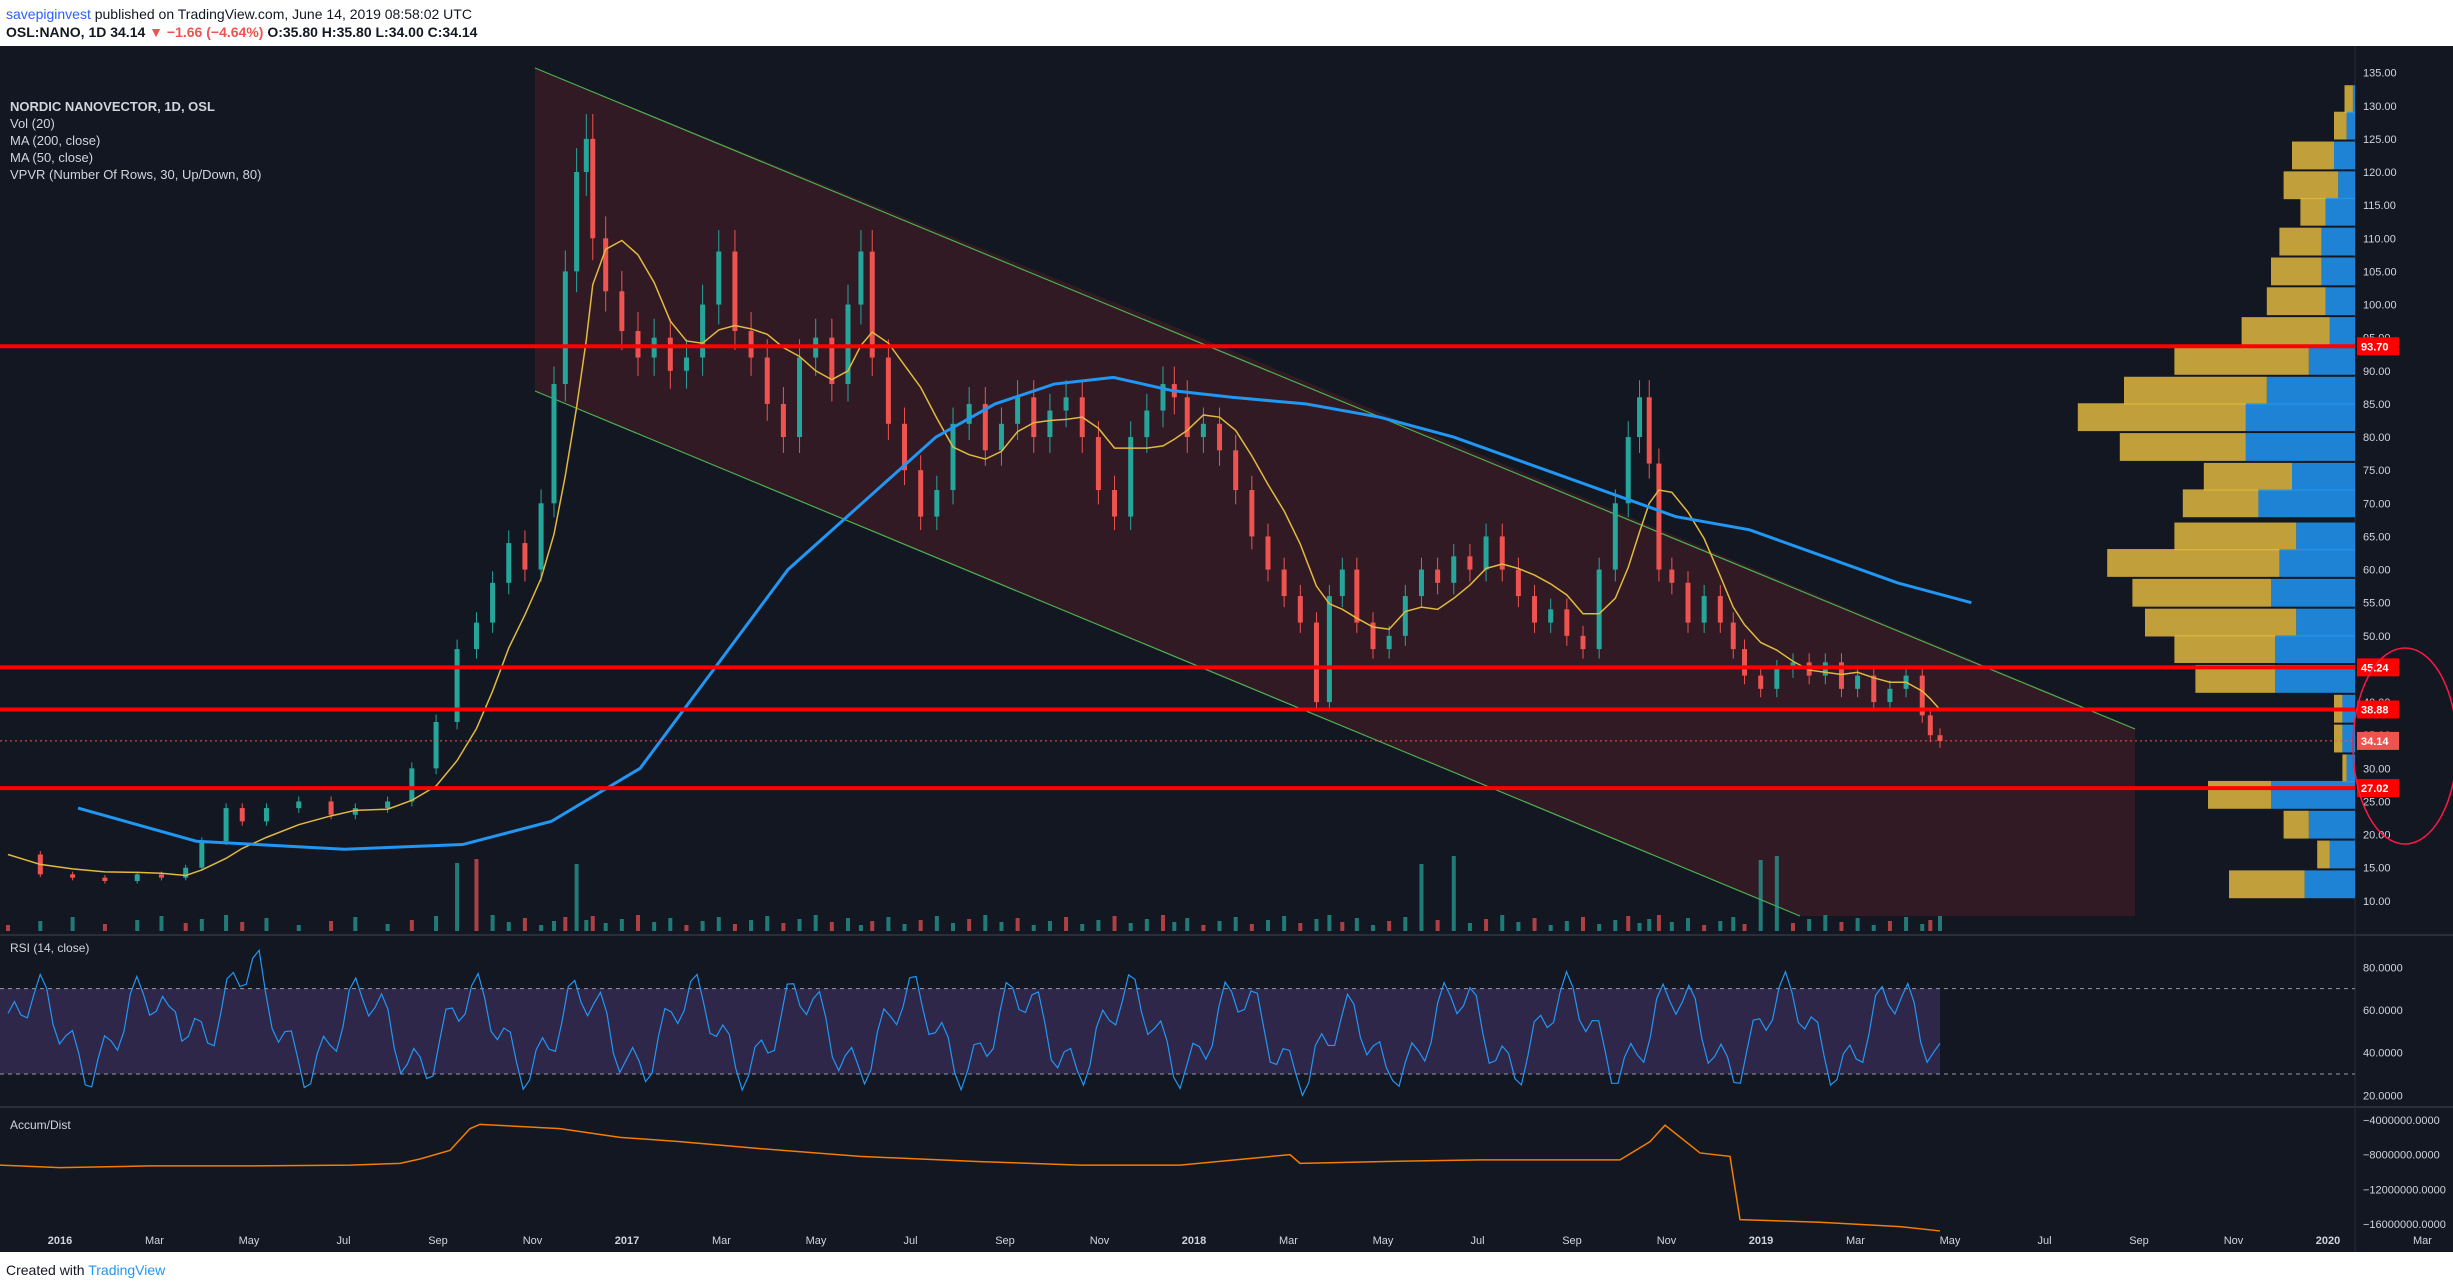  What do you see at coordinates (2375, 742) in the screenshot?
I see `price-level-label: 34.14` at bounding box center [2375, 742].